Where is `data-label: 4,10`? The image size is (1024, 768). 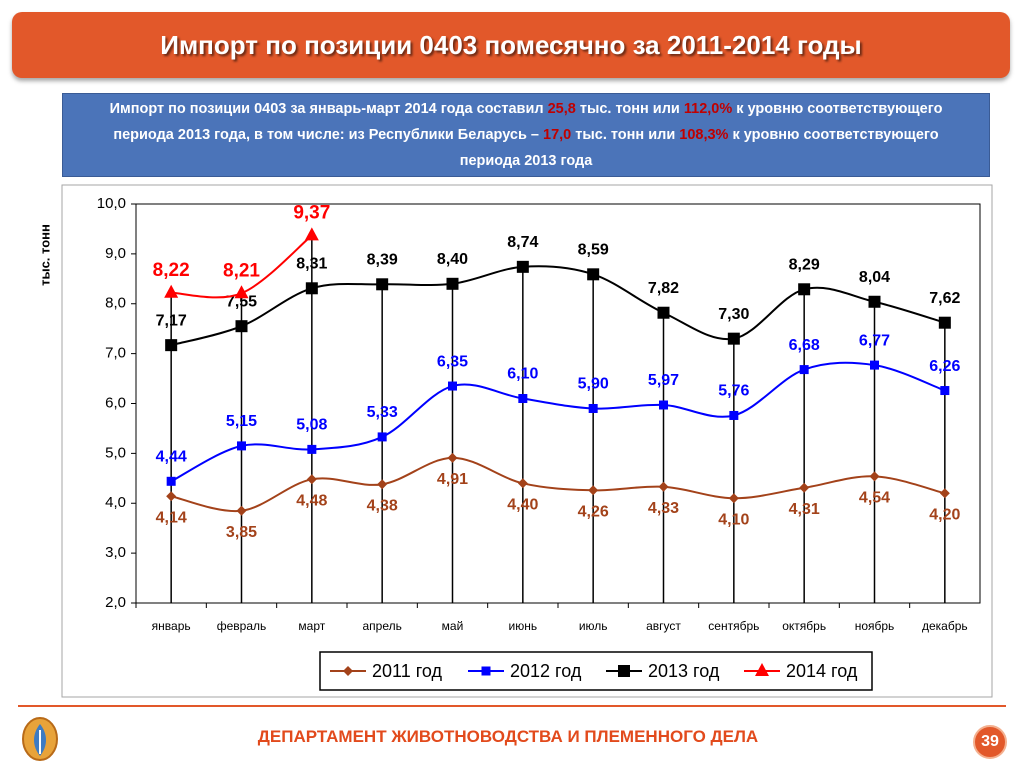 data-label: 4,10 is located at coordinates (733, 519).